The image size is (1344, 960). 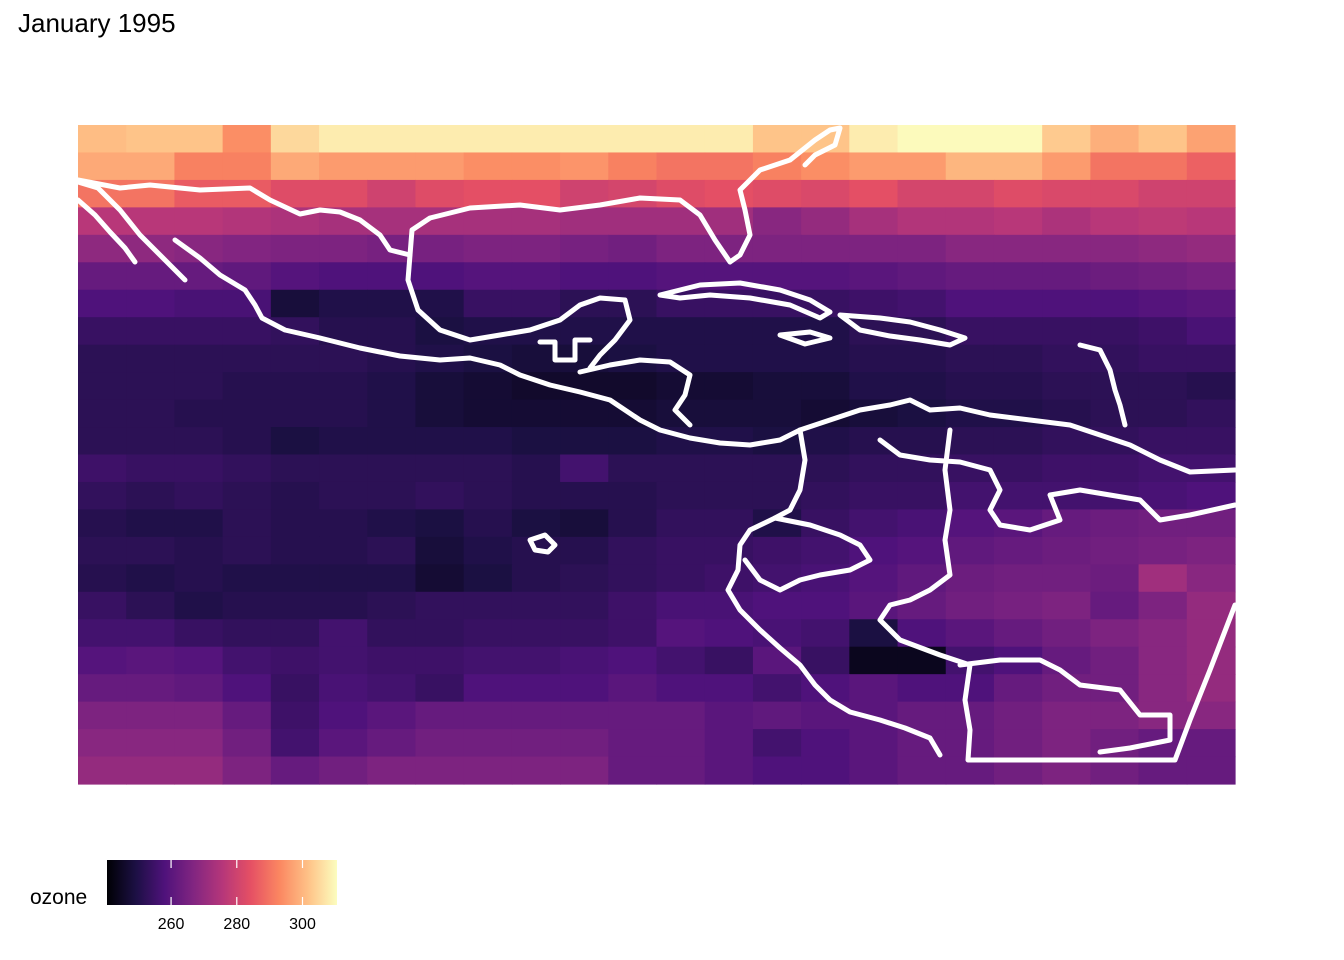 What do you see at coordinates (1102, 385) in the screenshot?
I see `lesser-antilles` at bounding box center [1102, 385].